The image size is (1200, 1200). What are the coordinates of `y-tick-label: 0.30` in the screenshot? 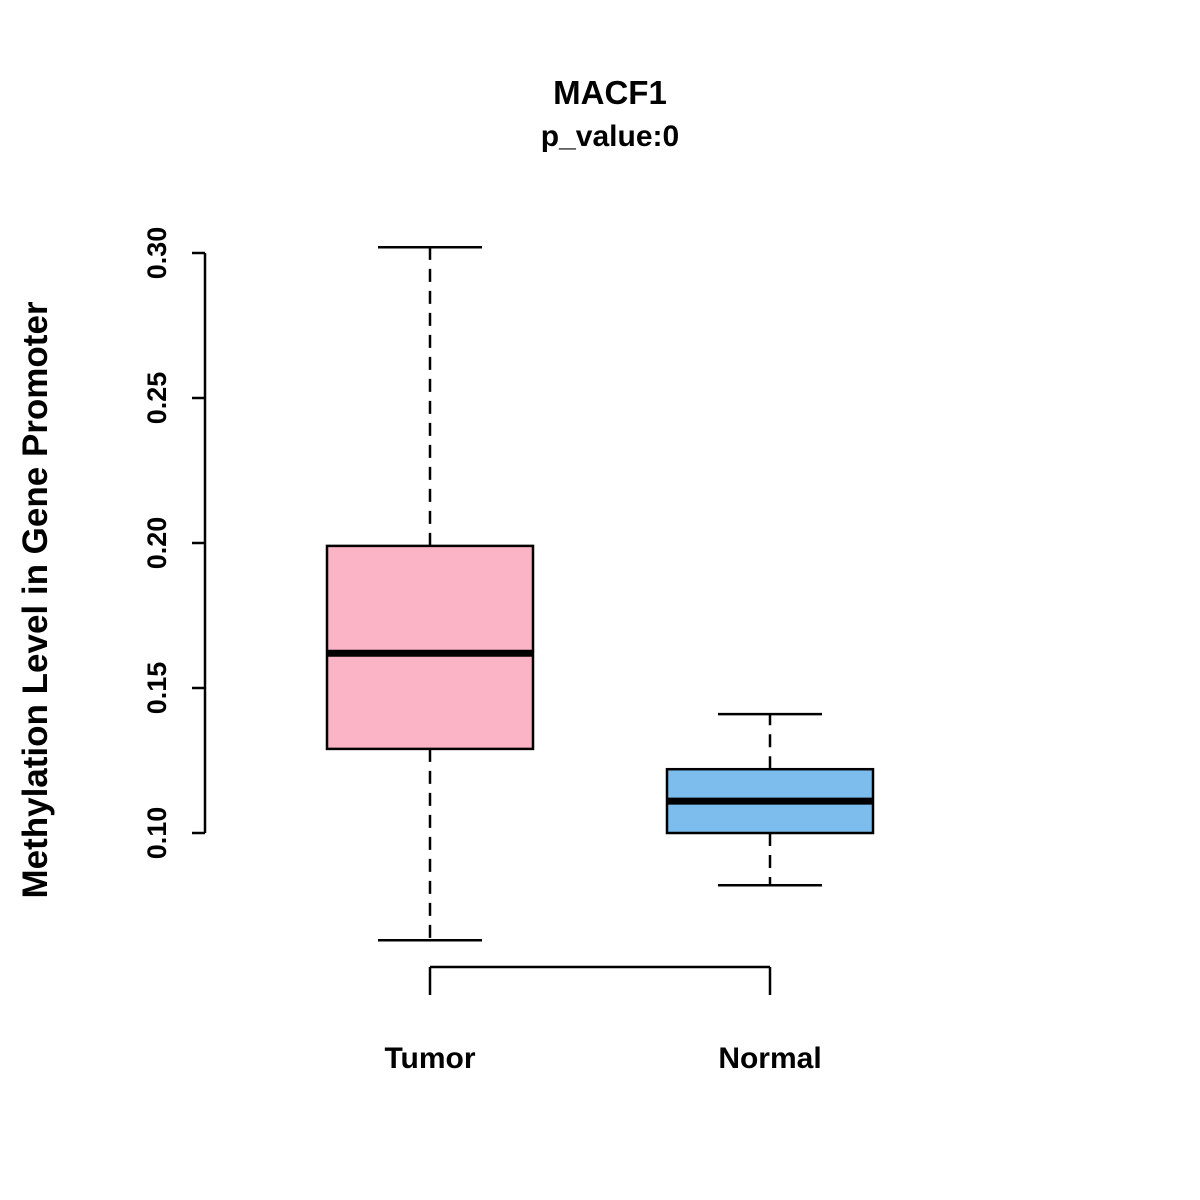 It's located at (157, 253).